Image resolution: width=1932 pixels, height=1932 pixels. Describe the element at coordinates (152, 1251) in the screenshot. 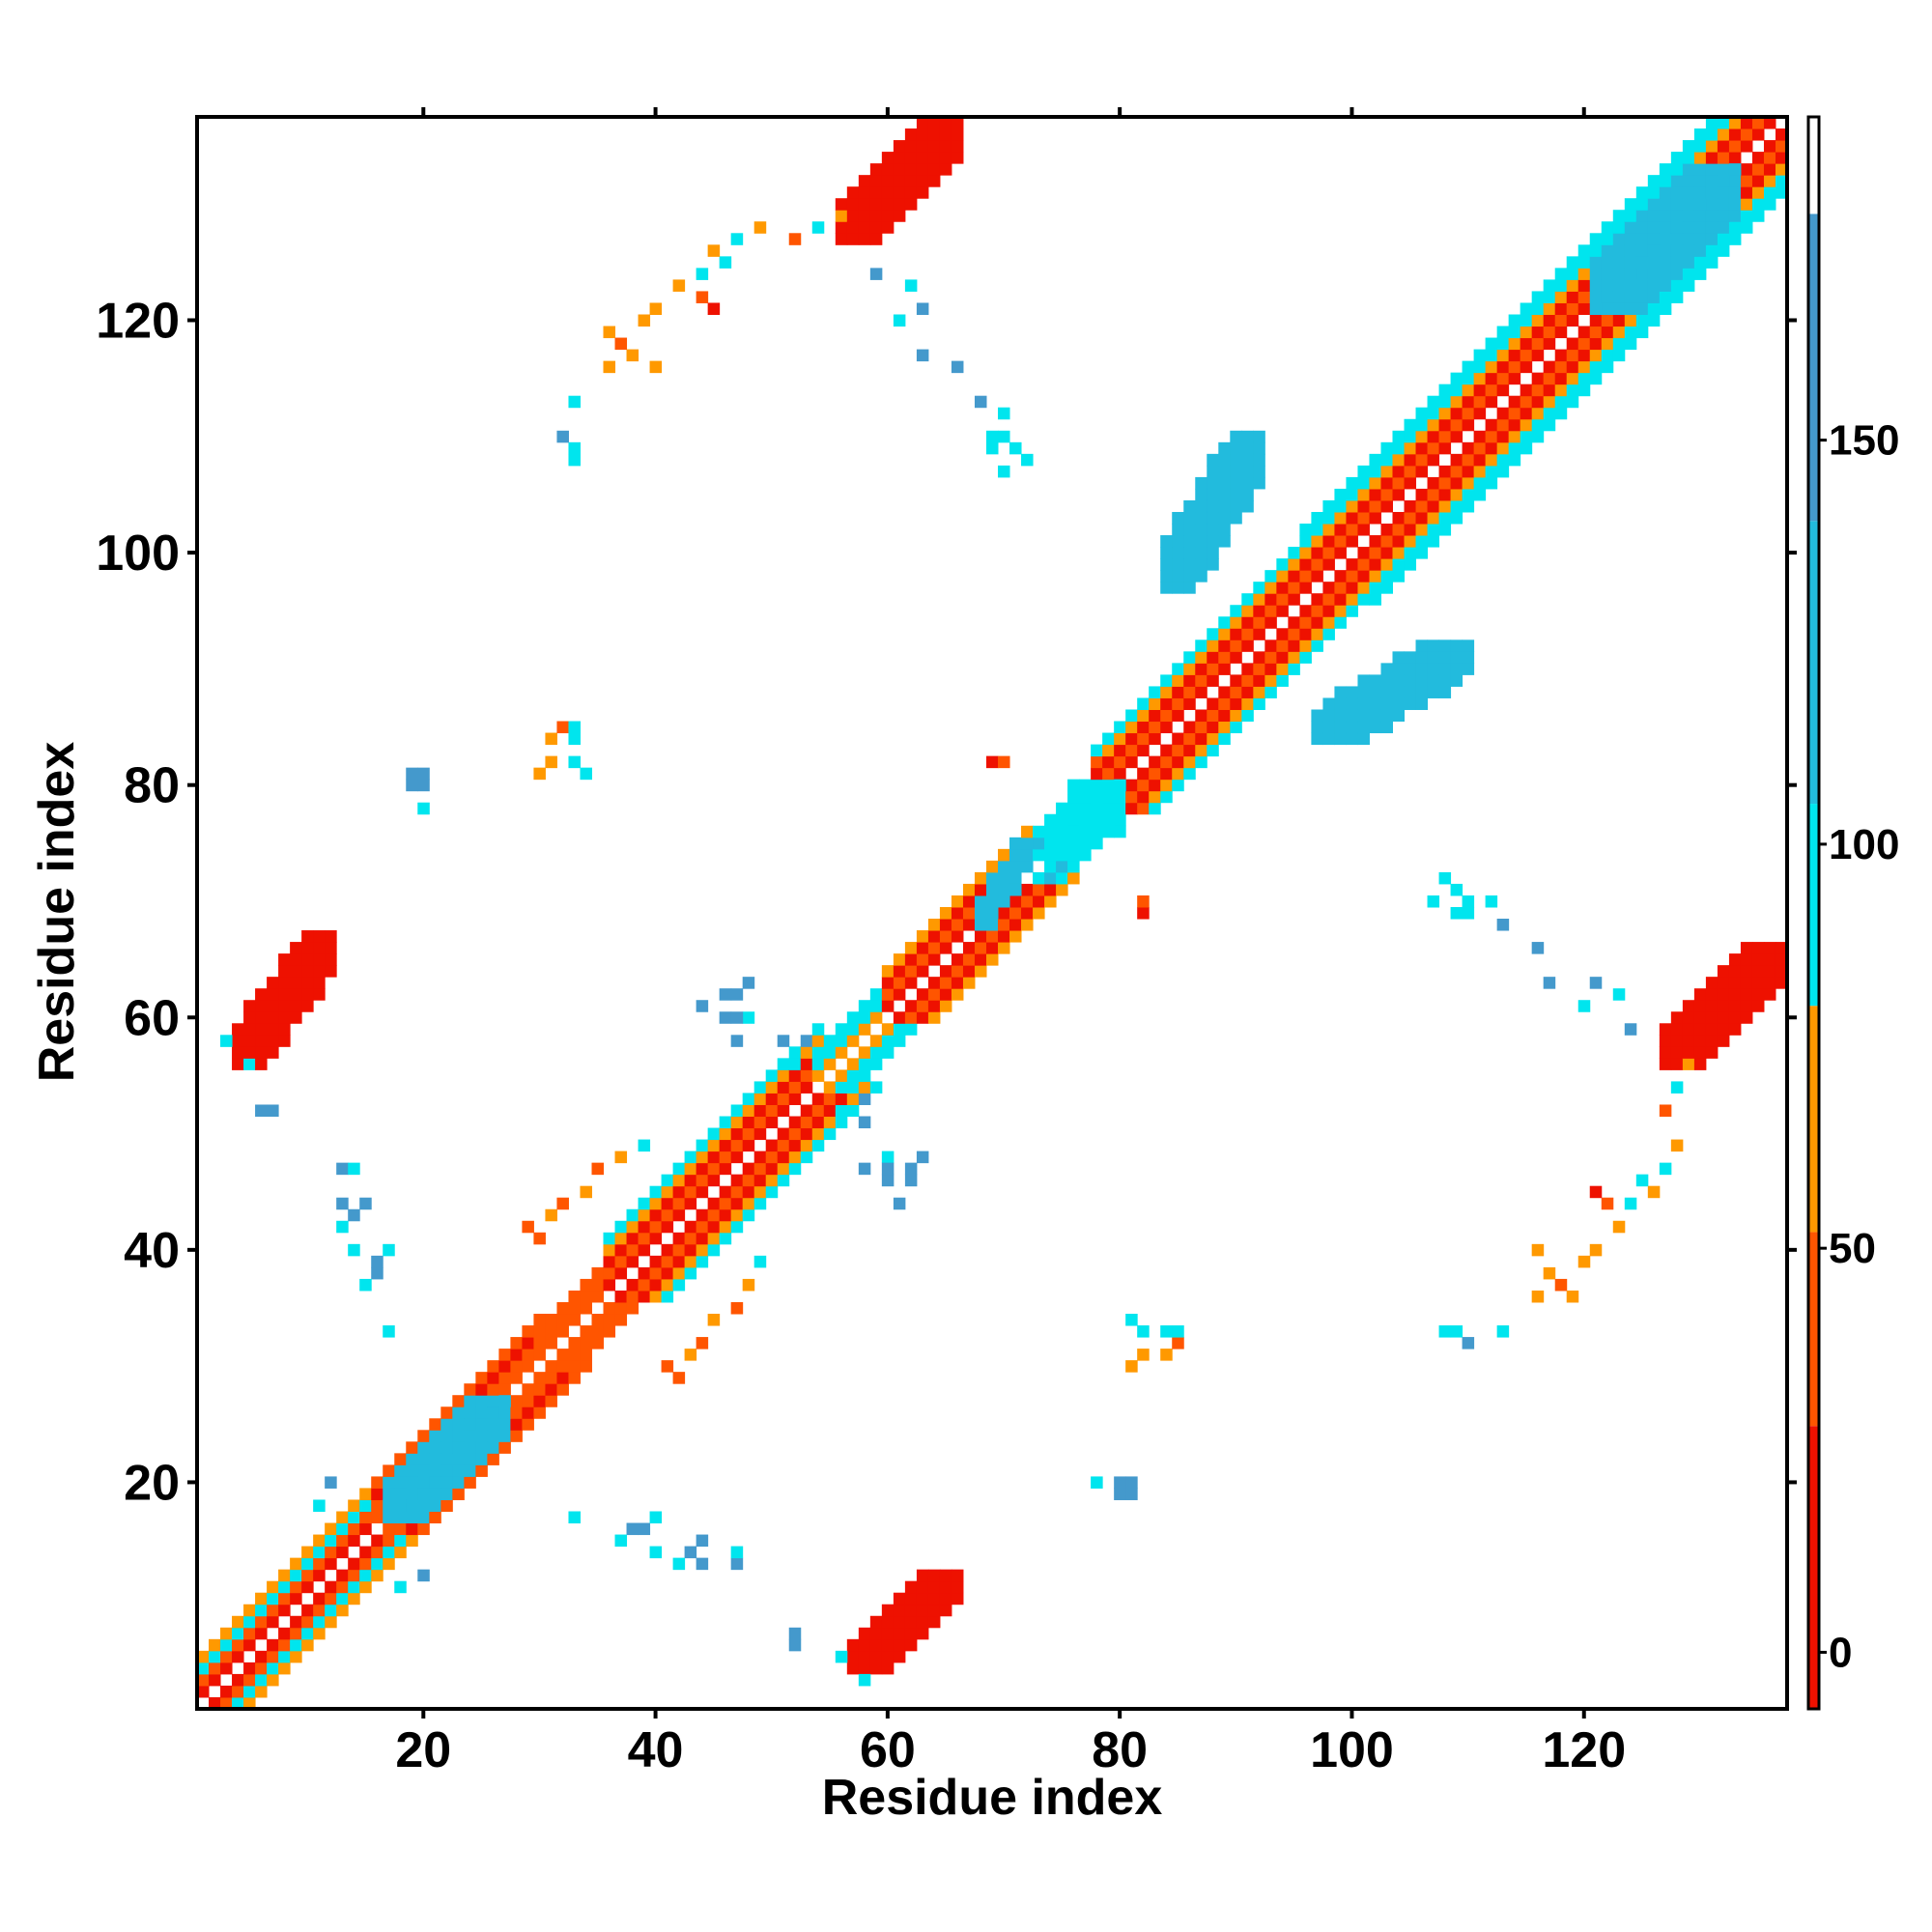

I see `y-tick-label: 40` at that location.